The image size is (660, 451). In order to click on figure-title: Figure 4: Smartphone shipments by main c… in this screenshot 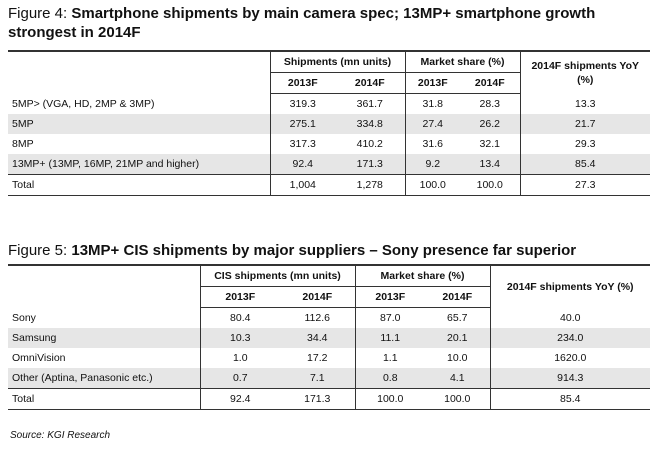, I will do `click(329, 23)`.